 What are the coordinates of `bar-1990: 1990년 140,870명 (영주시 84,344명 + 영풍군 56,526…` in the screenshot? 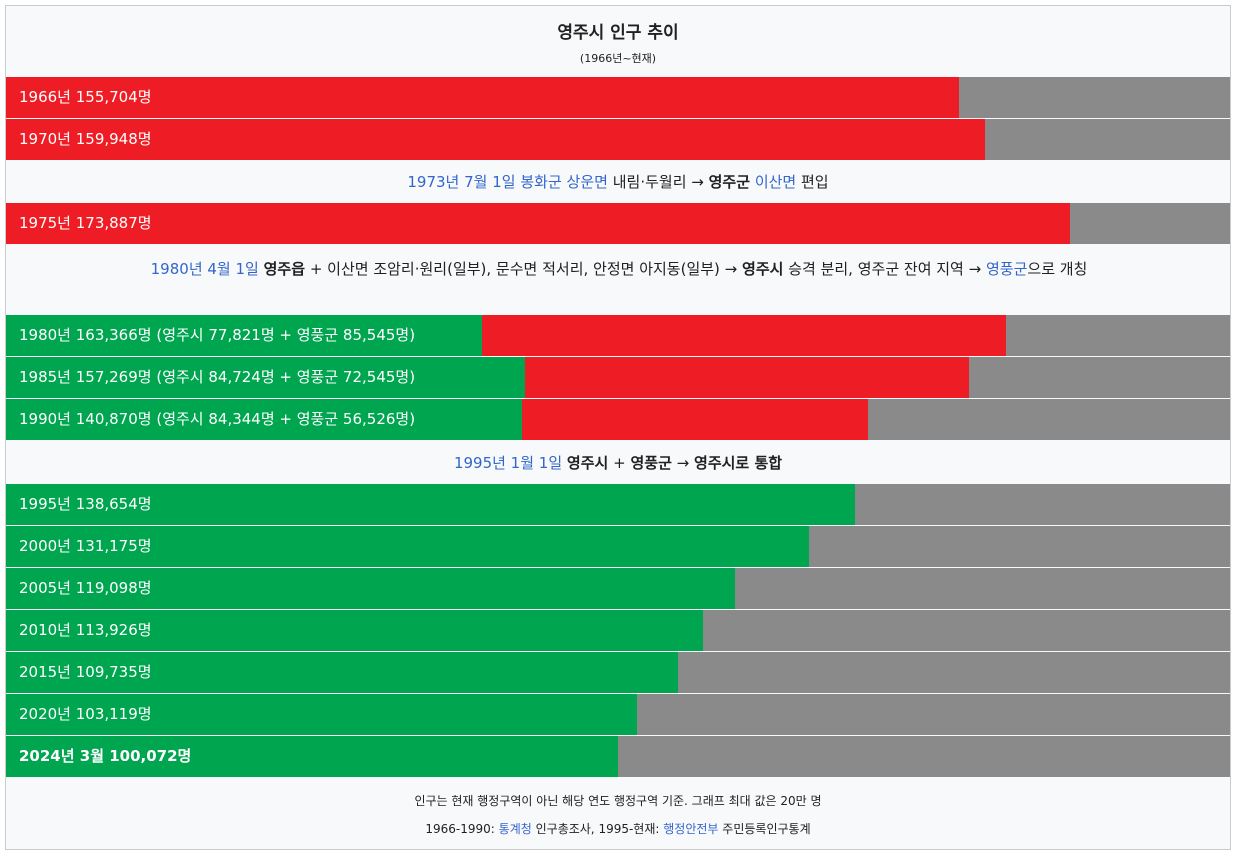 It's located at (618, 419).